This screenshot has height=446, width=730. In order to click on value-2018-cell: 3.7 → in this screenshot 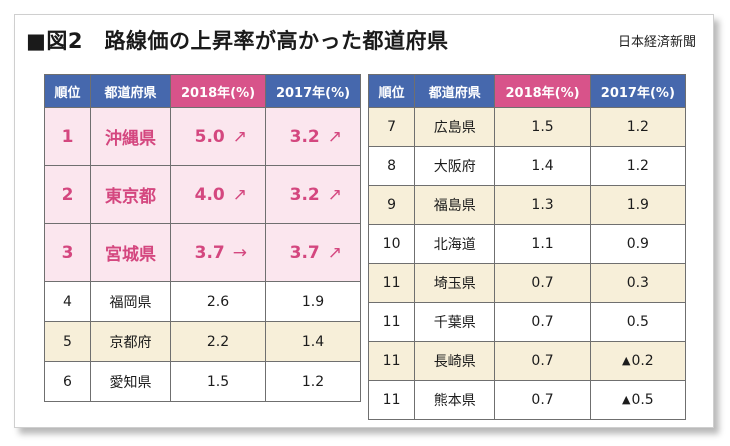, I will do `click(218, 252)`.